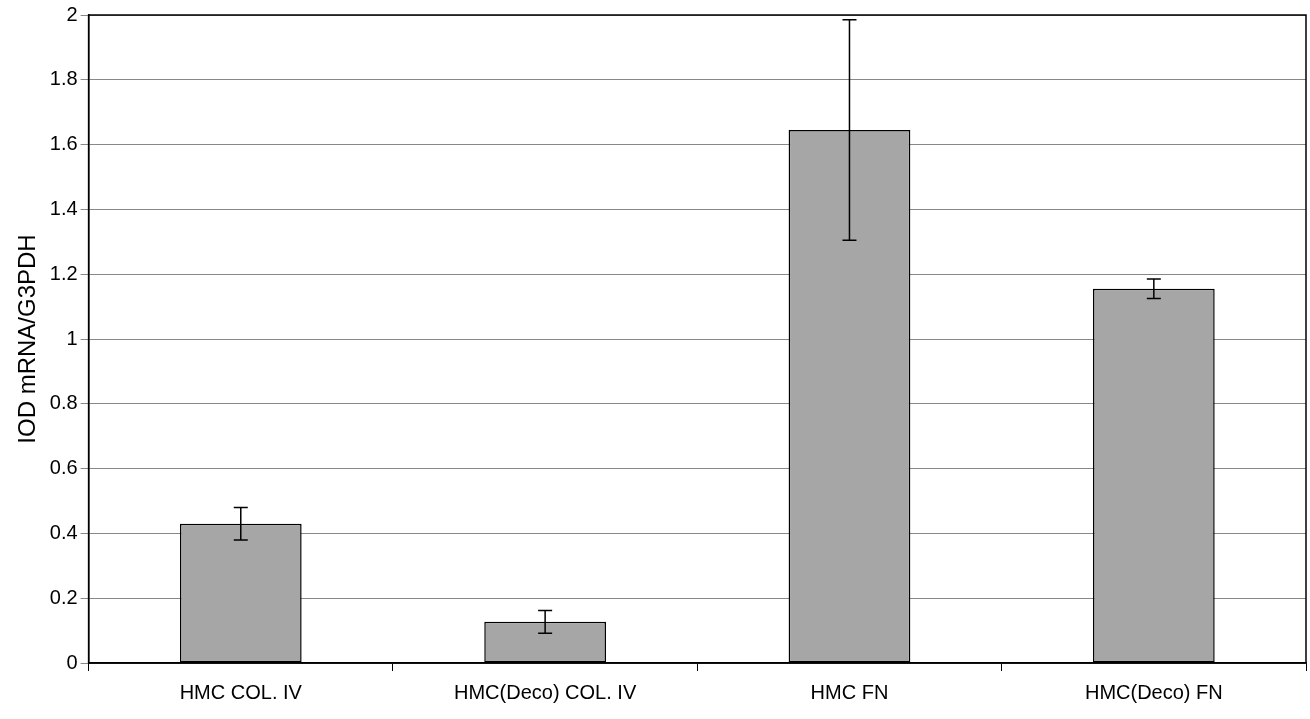 This screenshot has height=719, width=1310. Describe the element at coordinates (72, 661) in the screenshot. I see `y-tick-label: 0` at that location.